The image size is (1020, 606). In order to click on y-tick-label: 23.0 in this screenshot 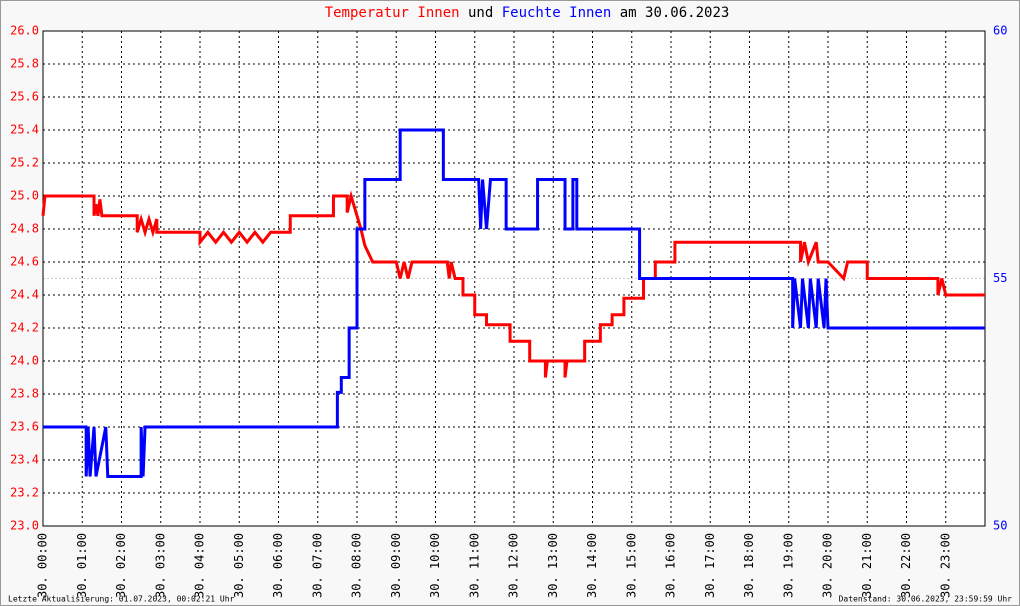, I will do `click(24, 526)`.